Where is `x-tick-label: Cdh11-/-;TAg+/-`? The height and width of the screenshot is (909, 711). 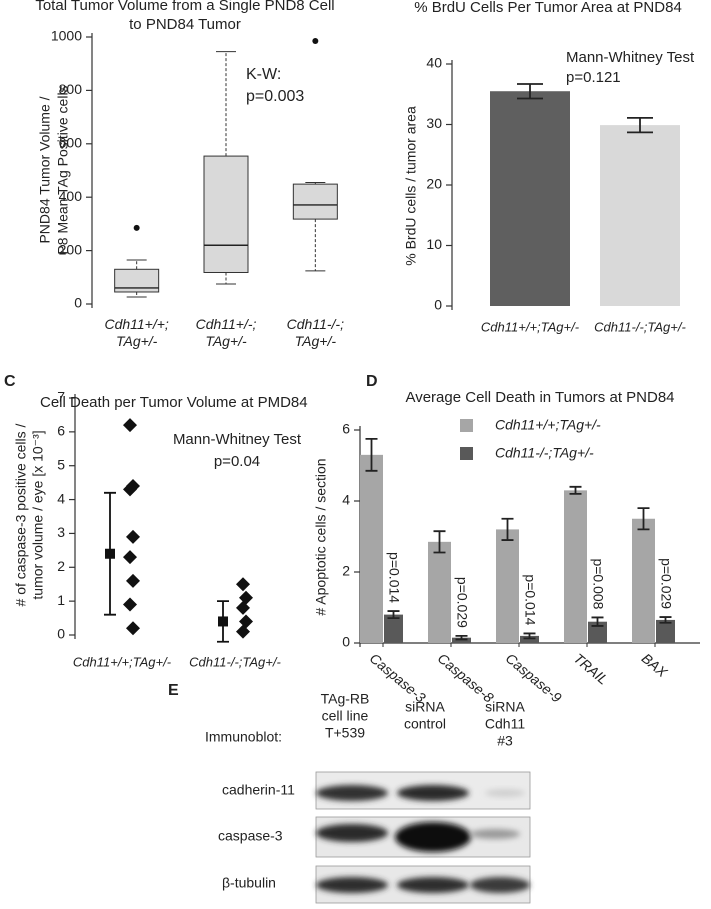
x-tick-label: Cdh11-/-;TAg+/- is located at coordinates (640, 326).